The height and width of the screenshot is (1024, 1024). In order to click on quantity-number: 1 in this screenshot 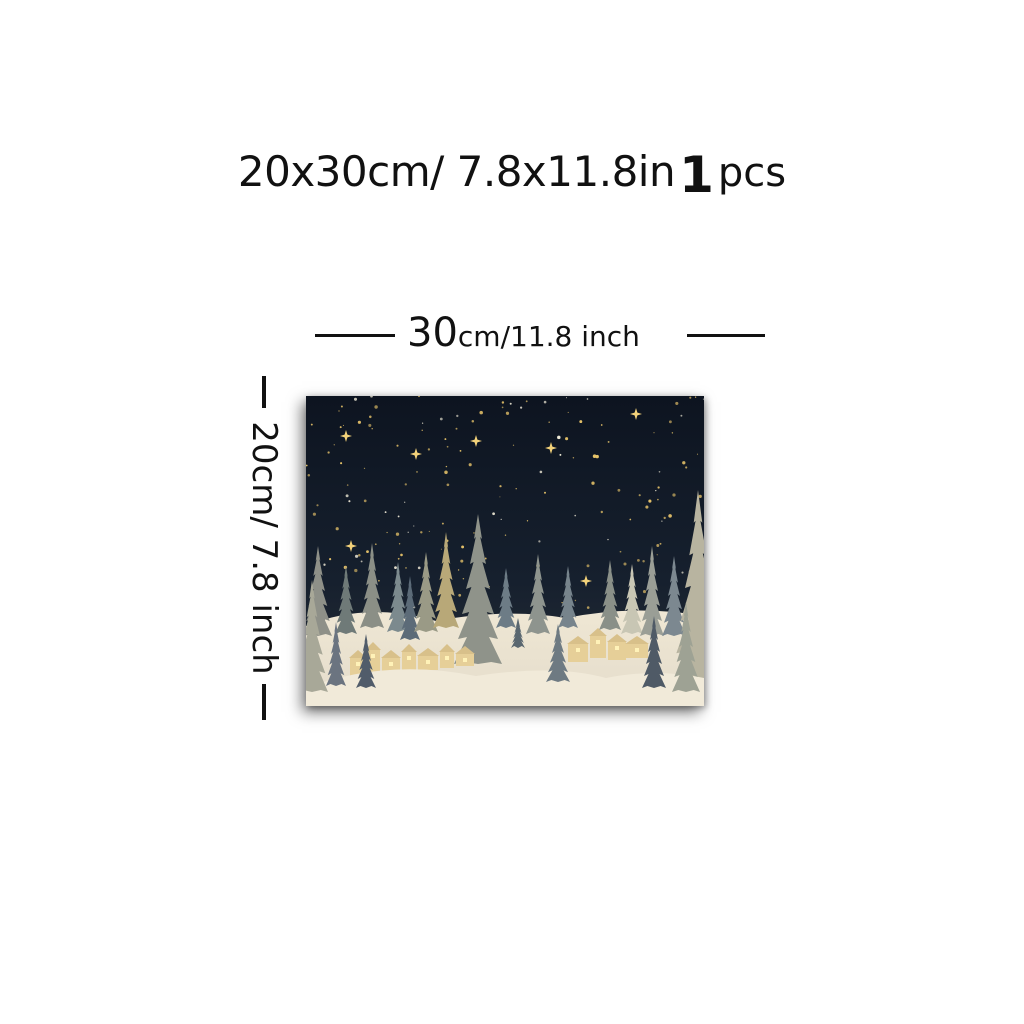, I will do `click(696, 175)`.